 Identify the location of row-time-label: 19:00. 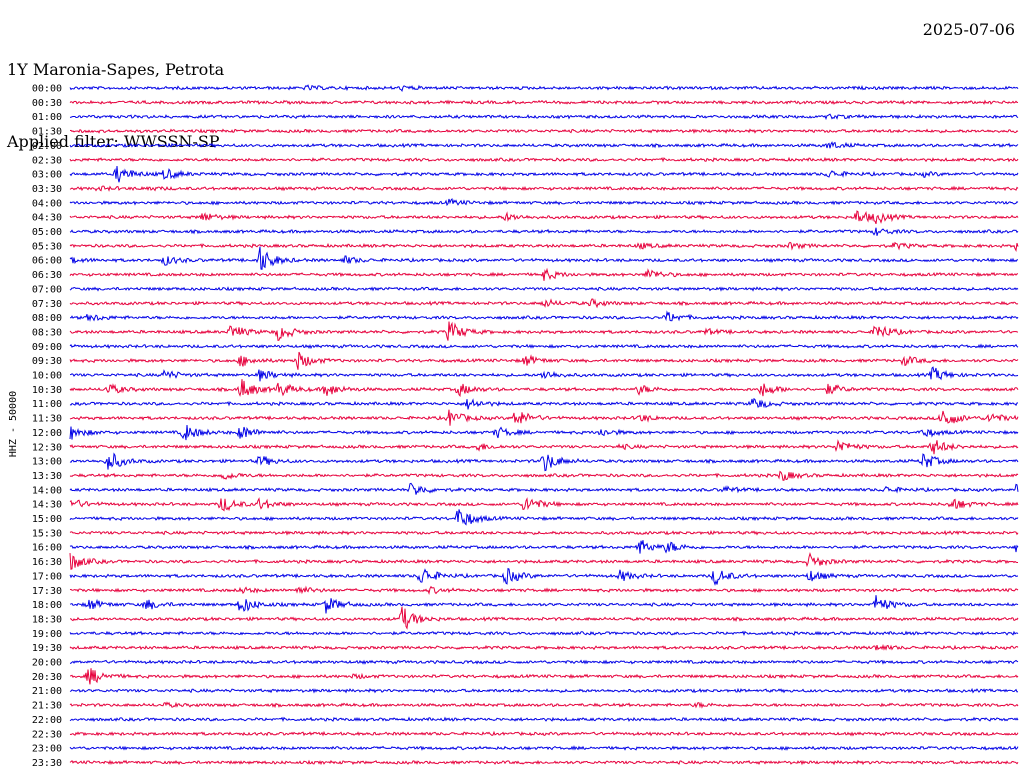
(47, 634).